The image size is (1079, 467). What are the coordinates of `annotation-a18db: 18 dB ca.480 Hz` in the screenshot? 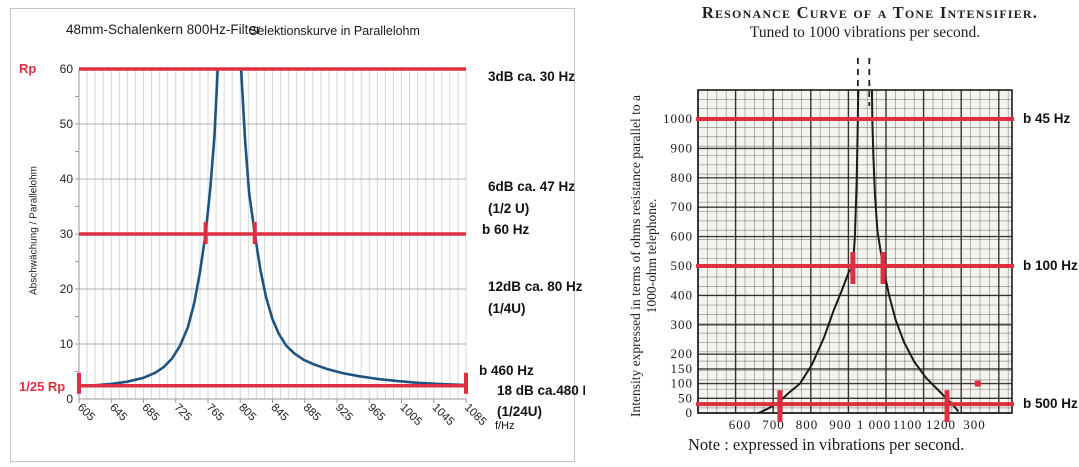 It's located at (548, 390).